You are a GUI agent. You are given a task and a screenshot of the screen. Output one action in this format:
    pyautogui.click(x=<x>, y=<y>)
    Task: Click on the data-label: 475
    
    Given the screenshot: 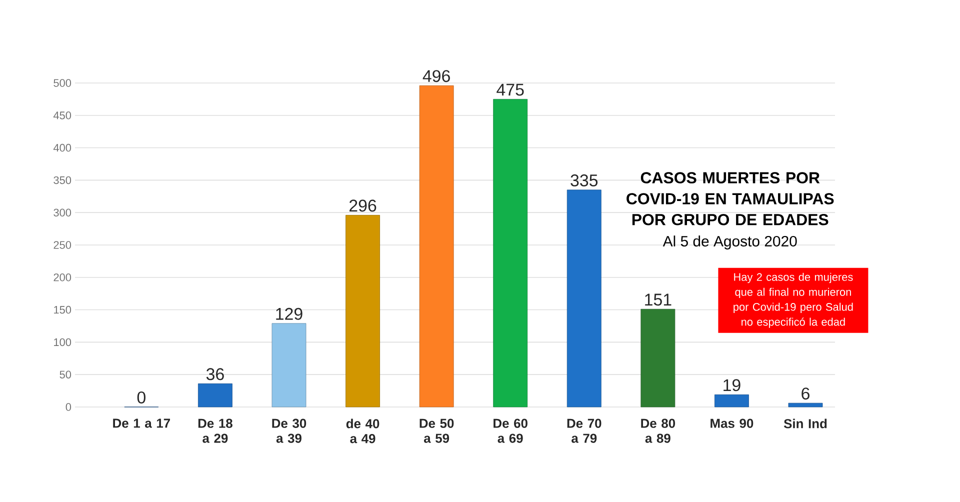 What is the action you would take?
    pyautogui.click(x=510, y=90)
    